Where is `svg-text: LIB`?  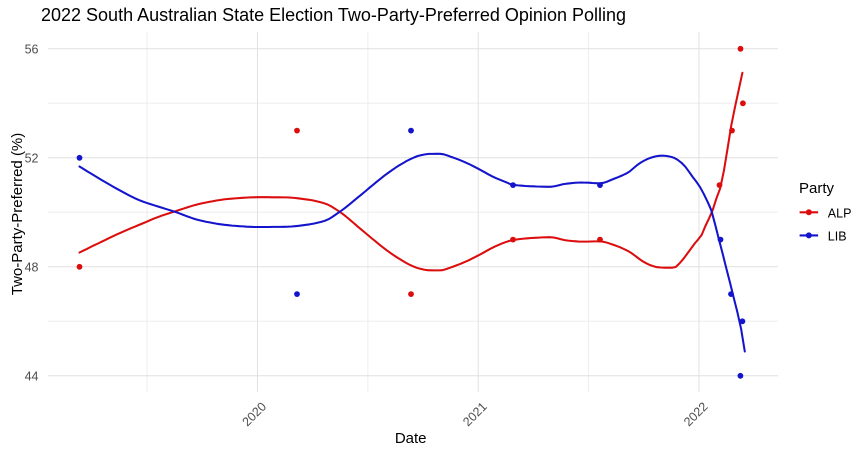 svg-text: LIB is located at coordinates (837, 237).